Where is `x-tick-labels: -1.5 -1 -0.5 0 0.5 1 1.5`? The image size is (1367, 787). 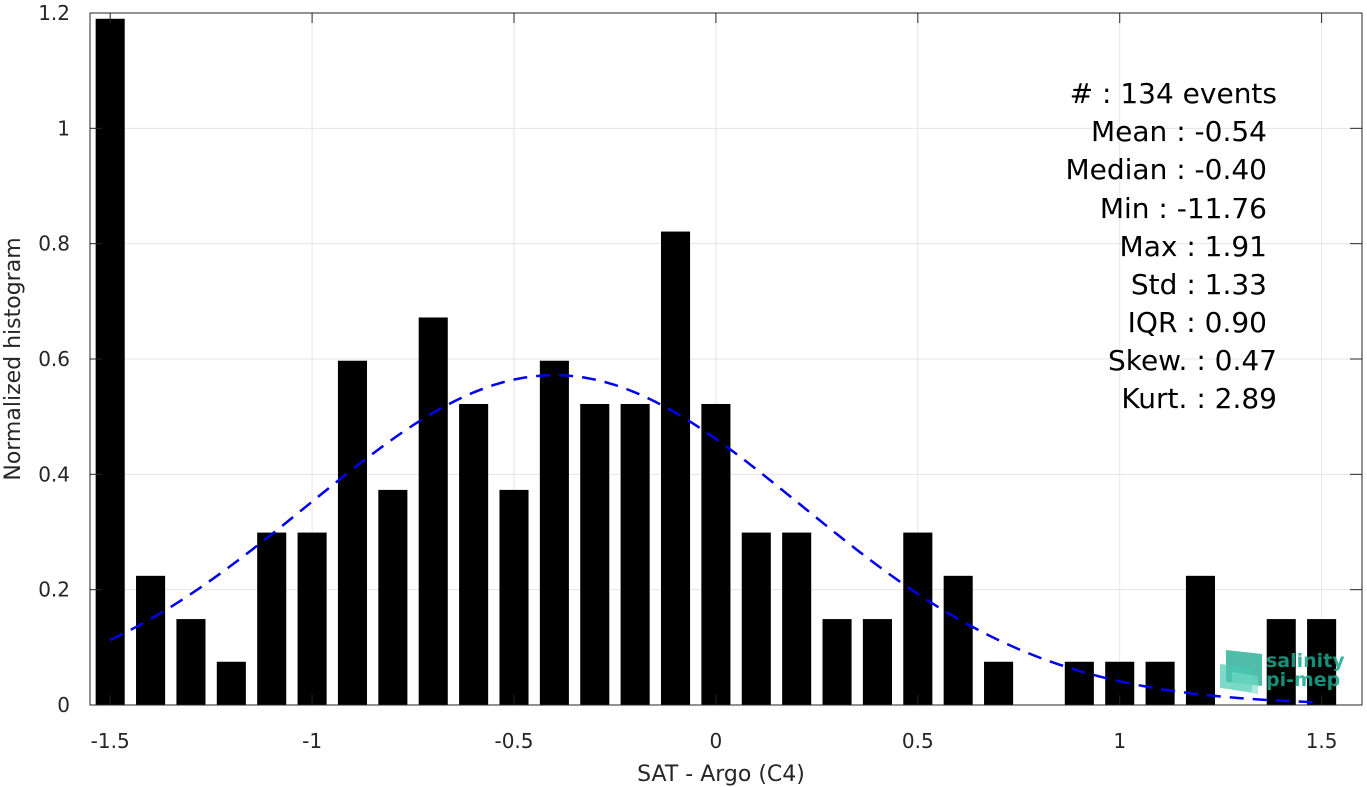 x-tick-labels: -1.5 -1 -0.5 0 0.5 1 1.5 is located at coordinates (714, 741).